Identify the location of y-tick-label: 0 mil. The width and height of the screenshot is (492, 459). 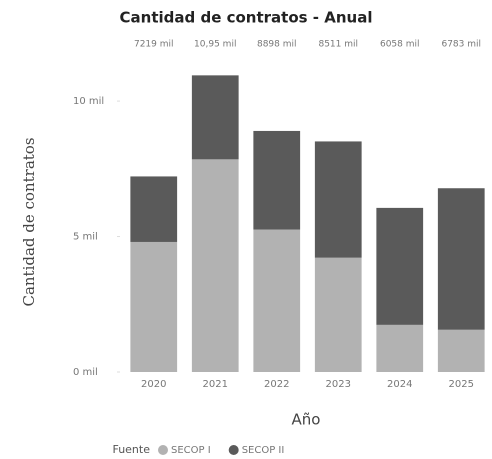
(85, 372).